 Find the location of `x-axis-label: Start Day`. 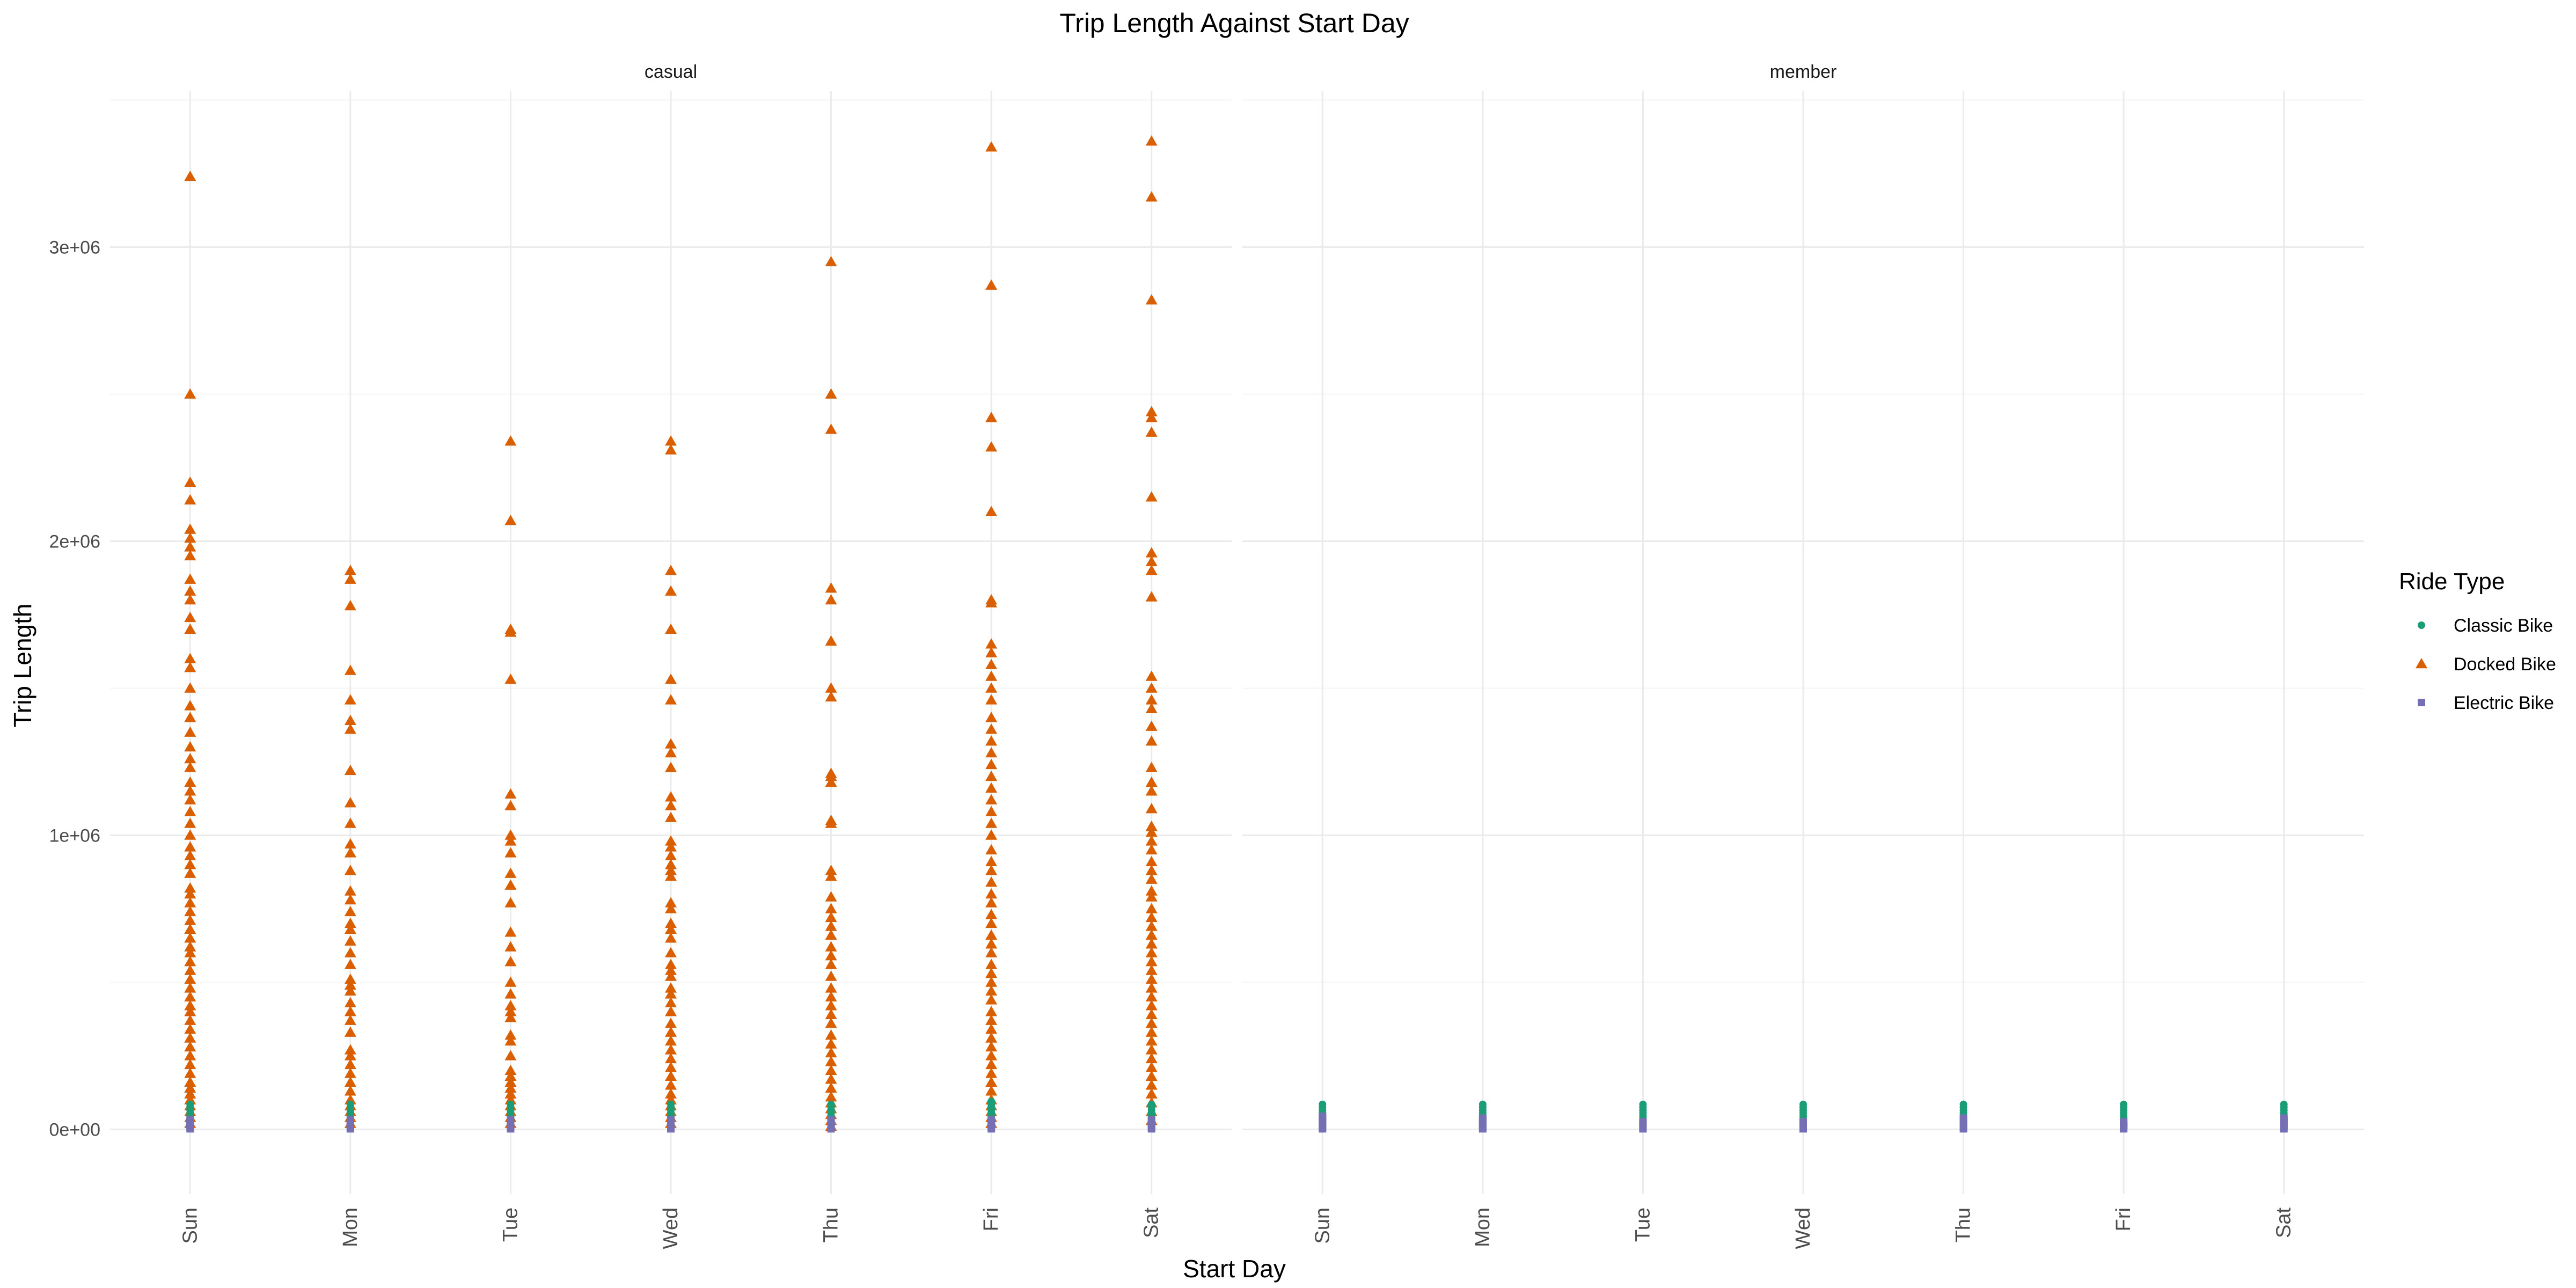

x-axis-label: Start Day is located at coordinates (1234, 1269).